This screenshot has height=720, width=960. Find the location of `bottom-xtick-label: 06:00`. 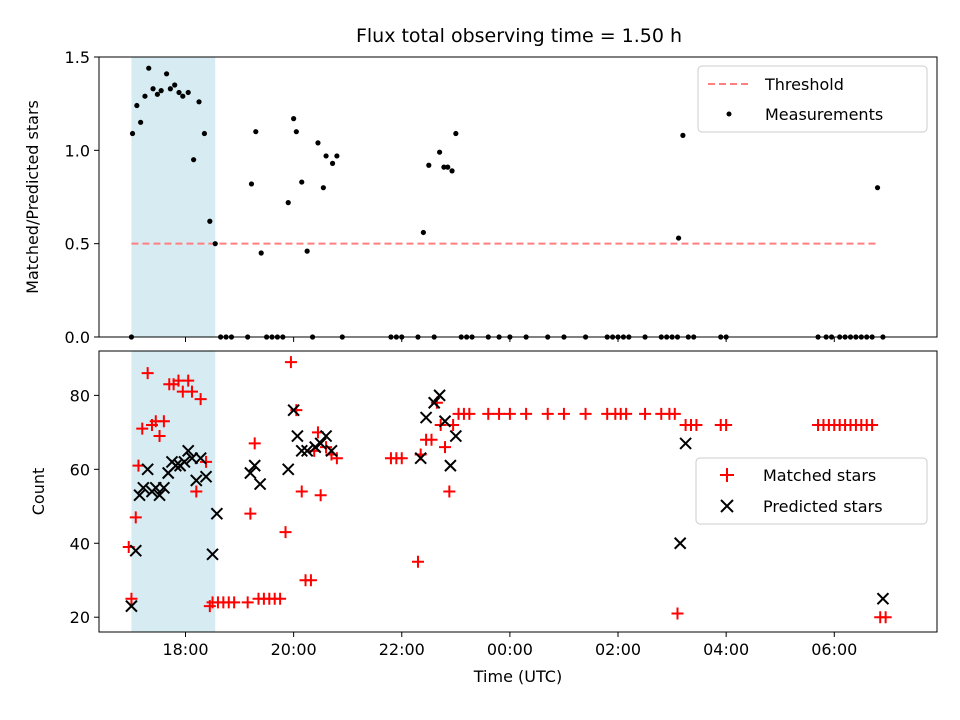

bottom-xtick-label: 06:00 is located at coordinates (834, 649).